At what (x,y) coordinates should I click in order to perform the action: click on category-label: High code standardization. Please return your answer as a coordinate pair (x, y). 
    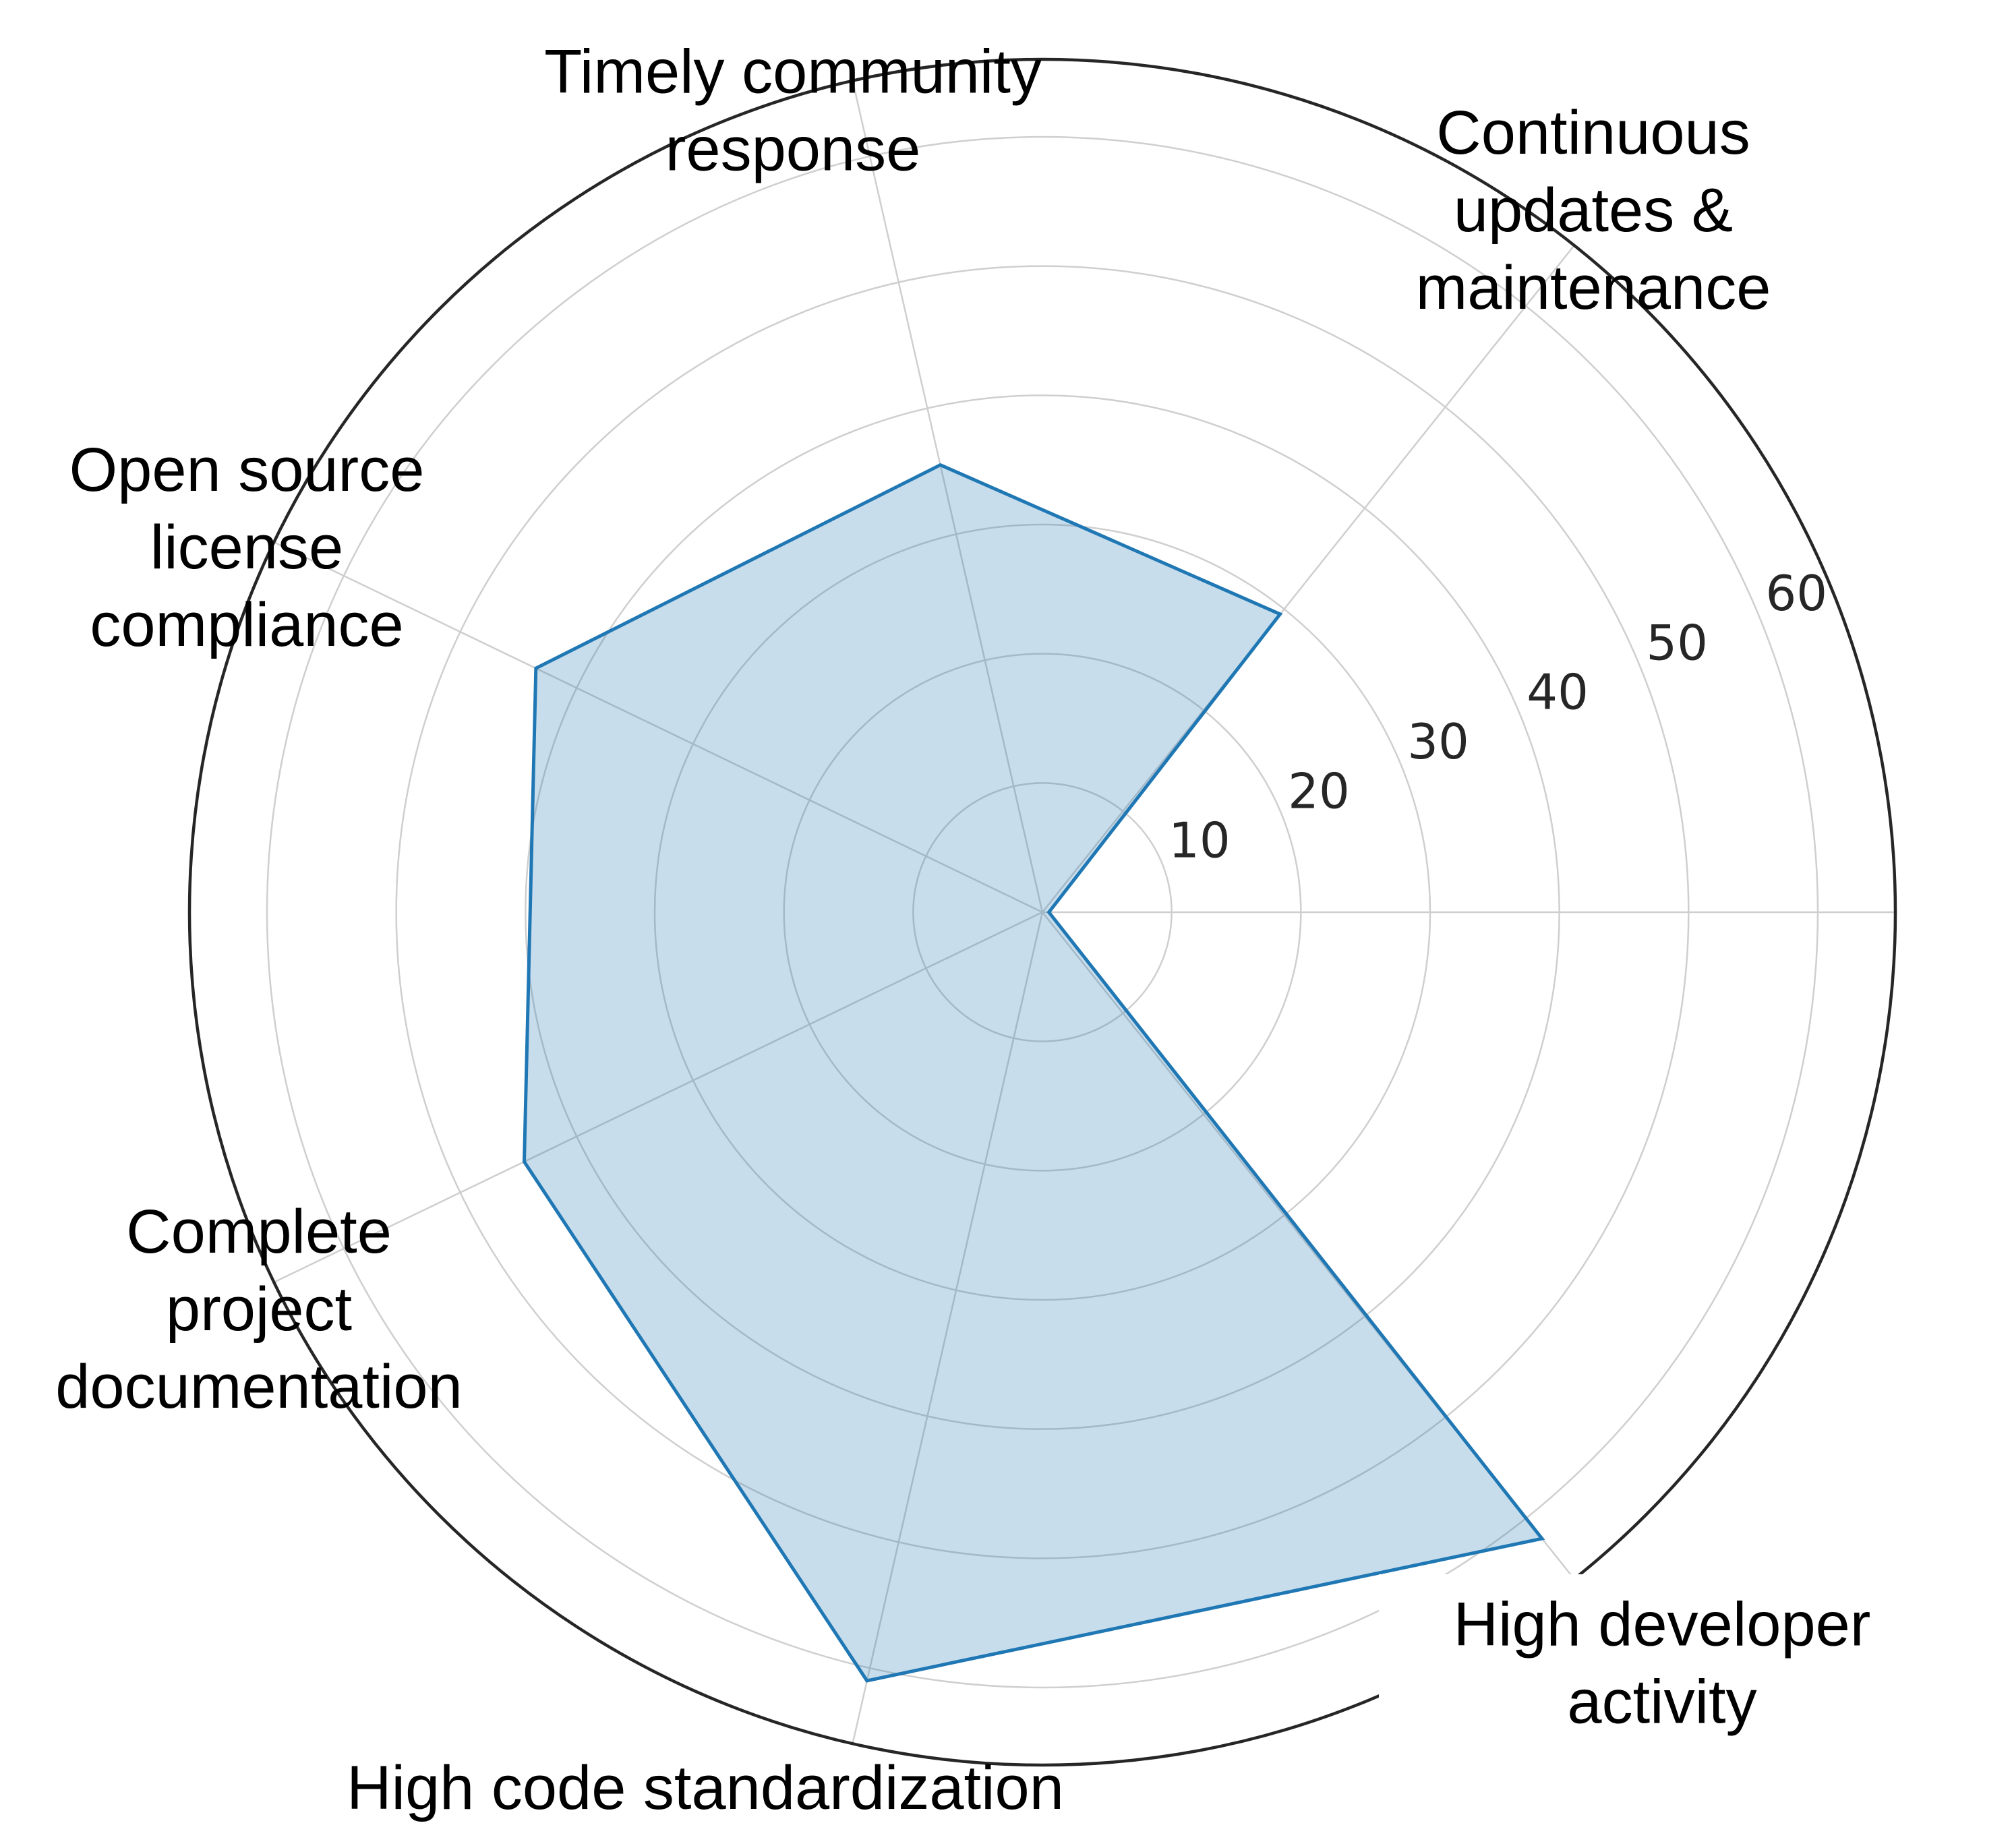
    Looking at the image, I should click on (705, 1788).